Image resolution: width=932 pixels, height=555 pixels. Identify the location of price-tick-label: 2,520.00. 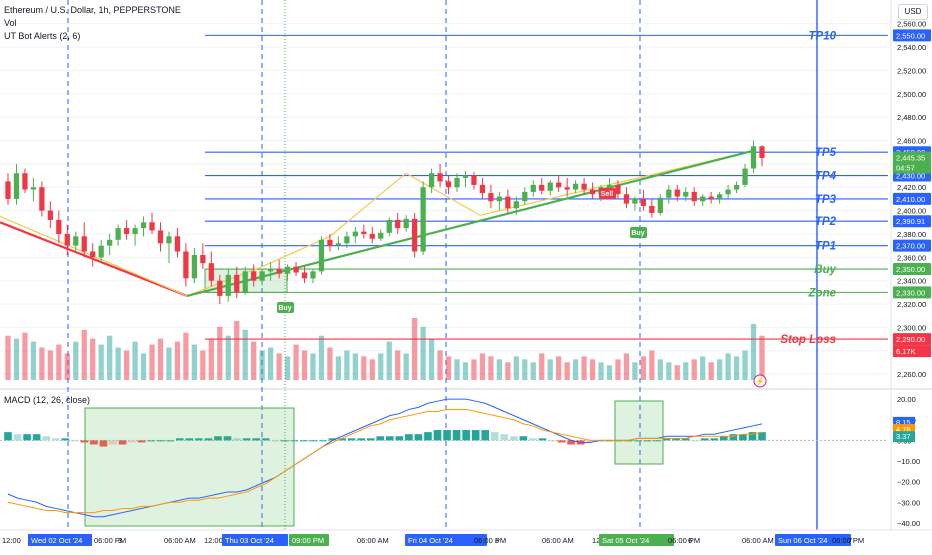
(911, 70).